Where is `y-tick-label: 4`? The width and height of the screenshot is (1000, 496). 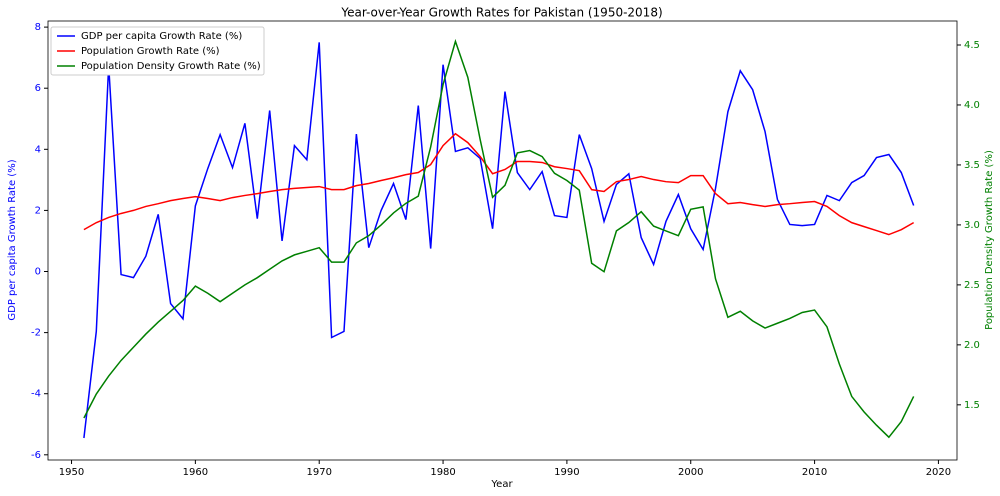 y-tick-label: 4 is located at coordinates (38, 149).